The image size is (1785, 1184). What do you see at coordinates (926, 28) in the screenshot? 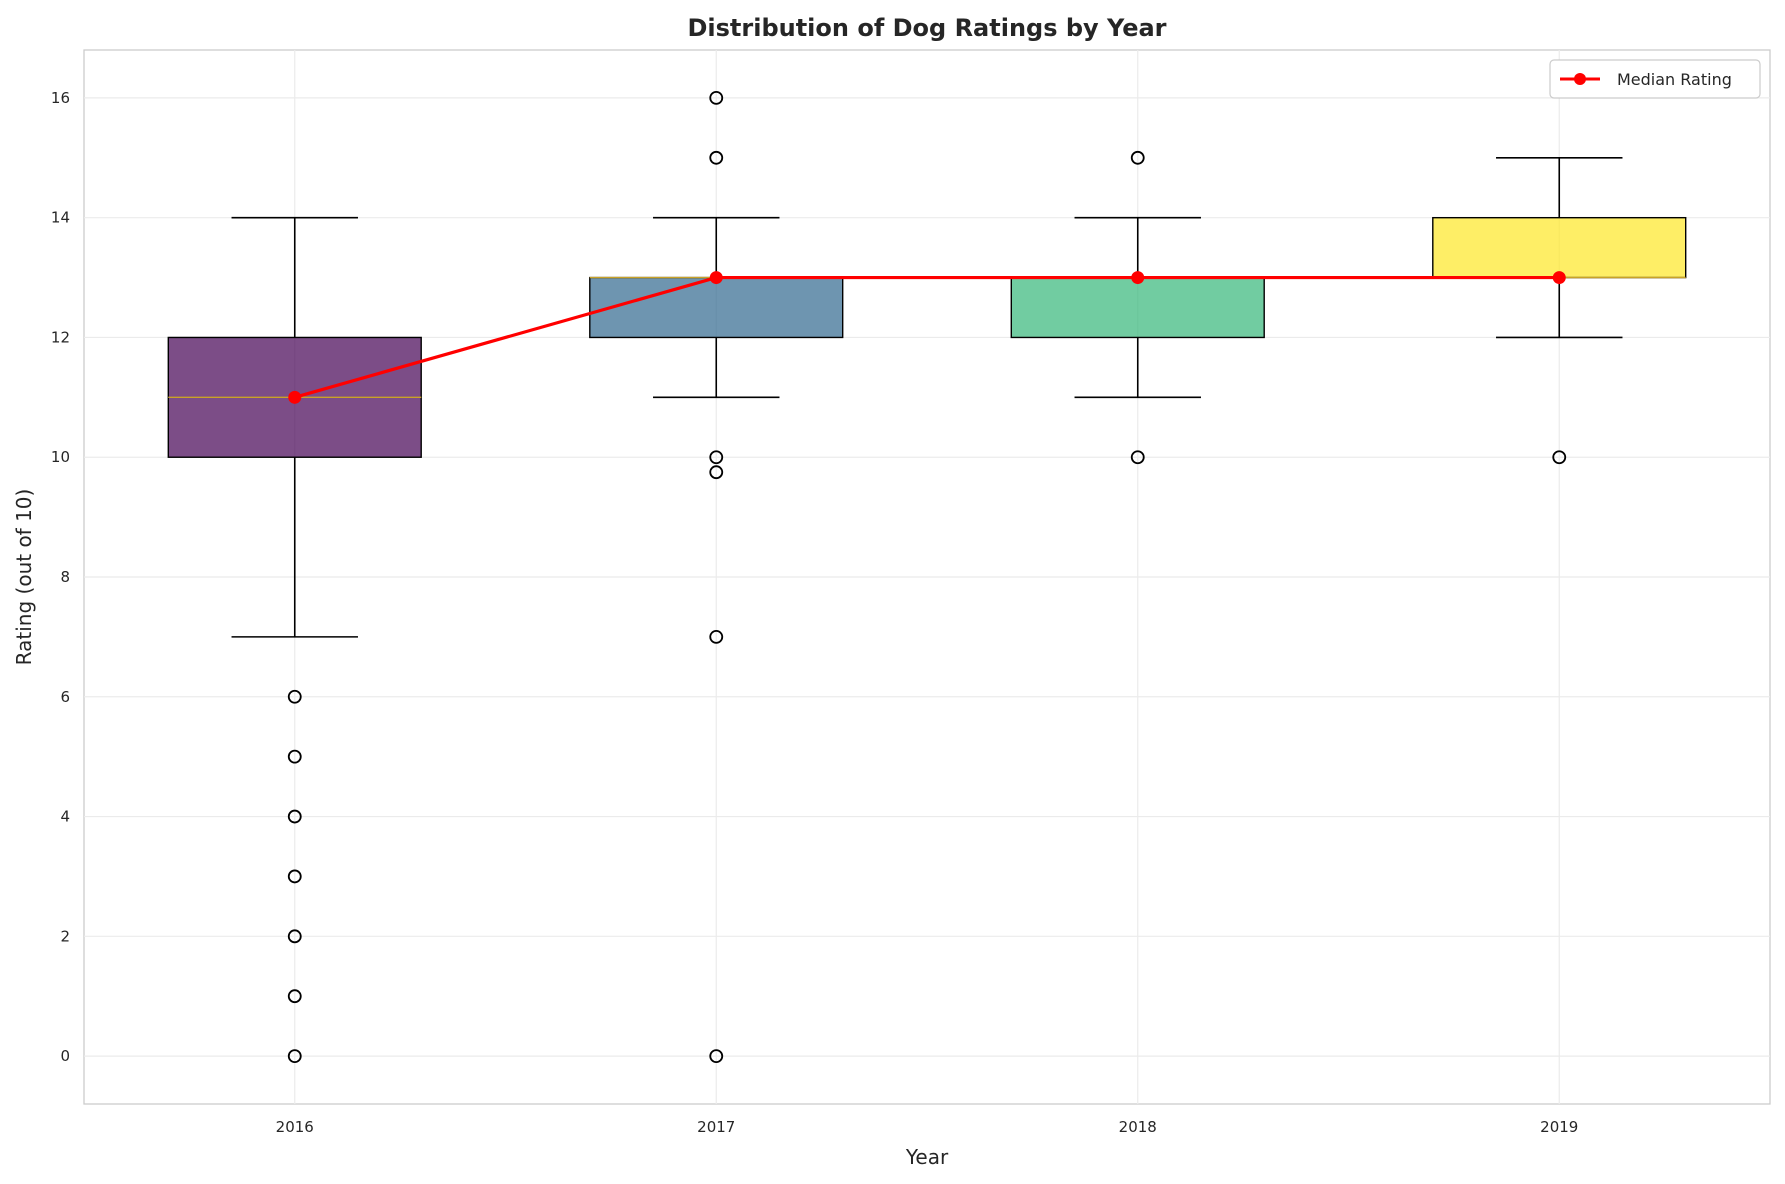
I see `chart-title: Distribution of Dog Ratings by Year` at bounding box center [926, 28].